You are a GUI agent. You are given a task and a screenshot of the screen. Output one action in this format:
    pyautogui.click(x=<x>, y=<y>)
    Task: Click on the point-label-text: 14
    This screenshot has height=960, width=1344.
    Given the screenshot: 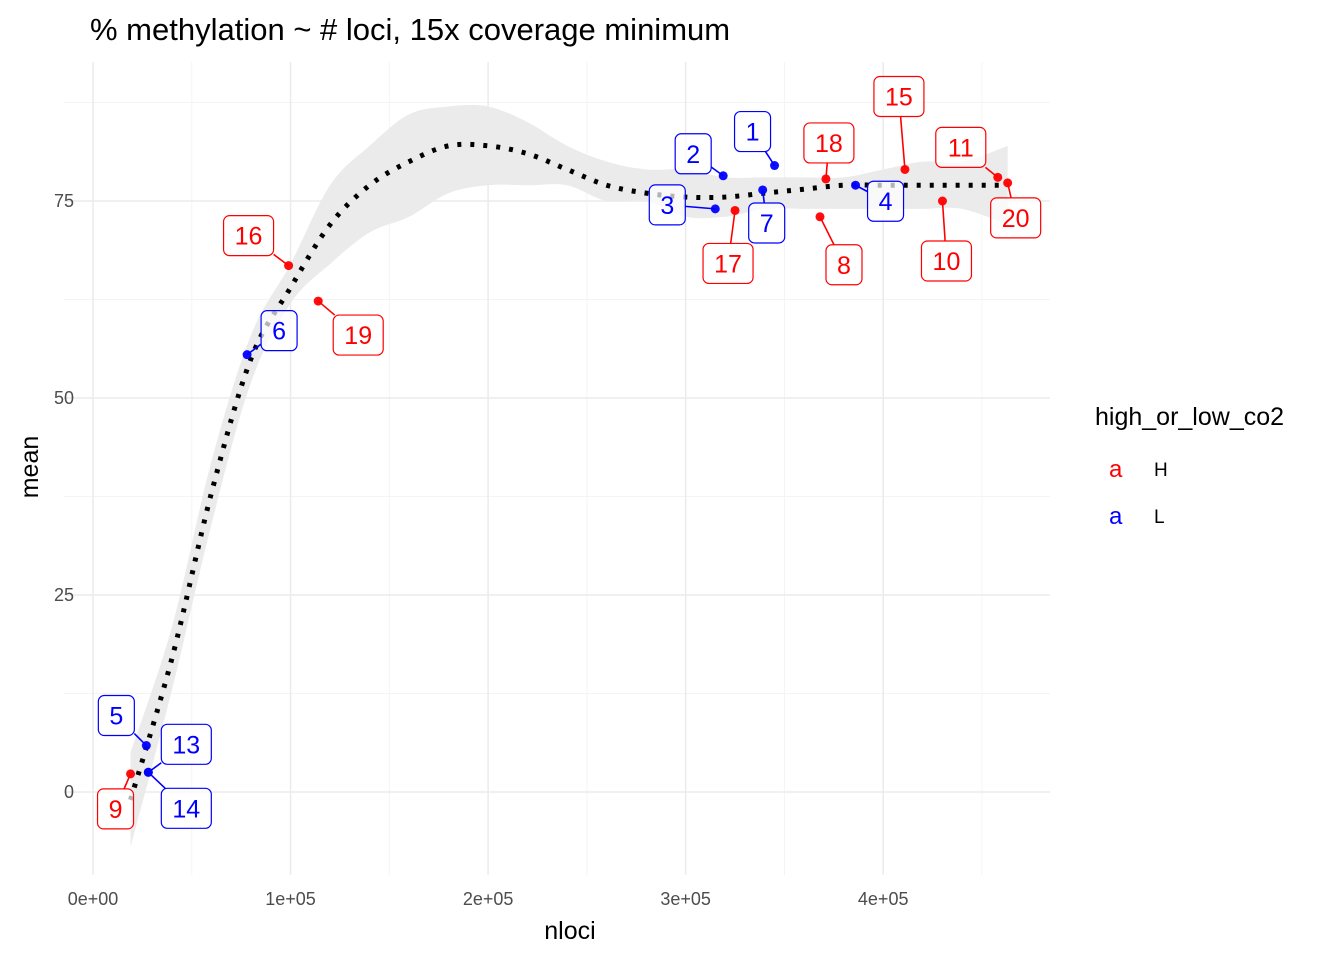 What is the action you would take?
    pyautogui.click(x=186, y=809)
    